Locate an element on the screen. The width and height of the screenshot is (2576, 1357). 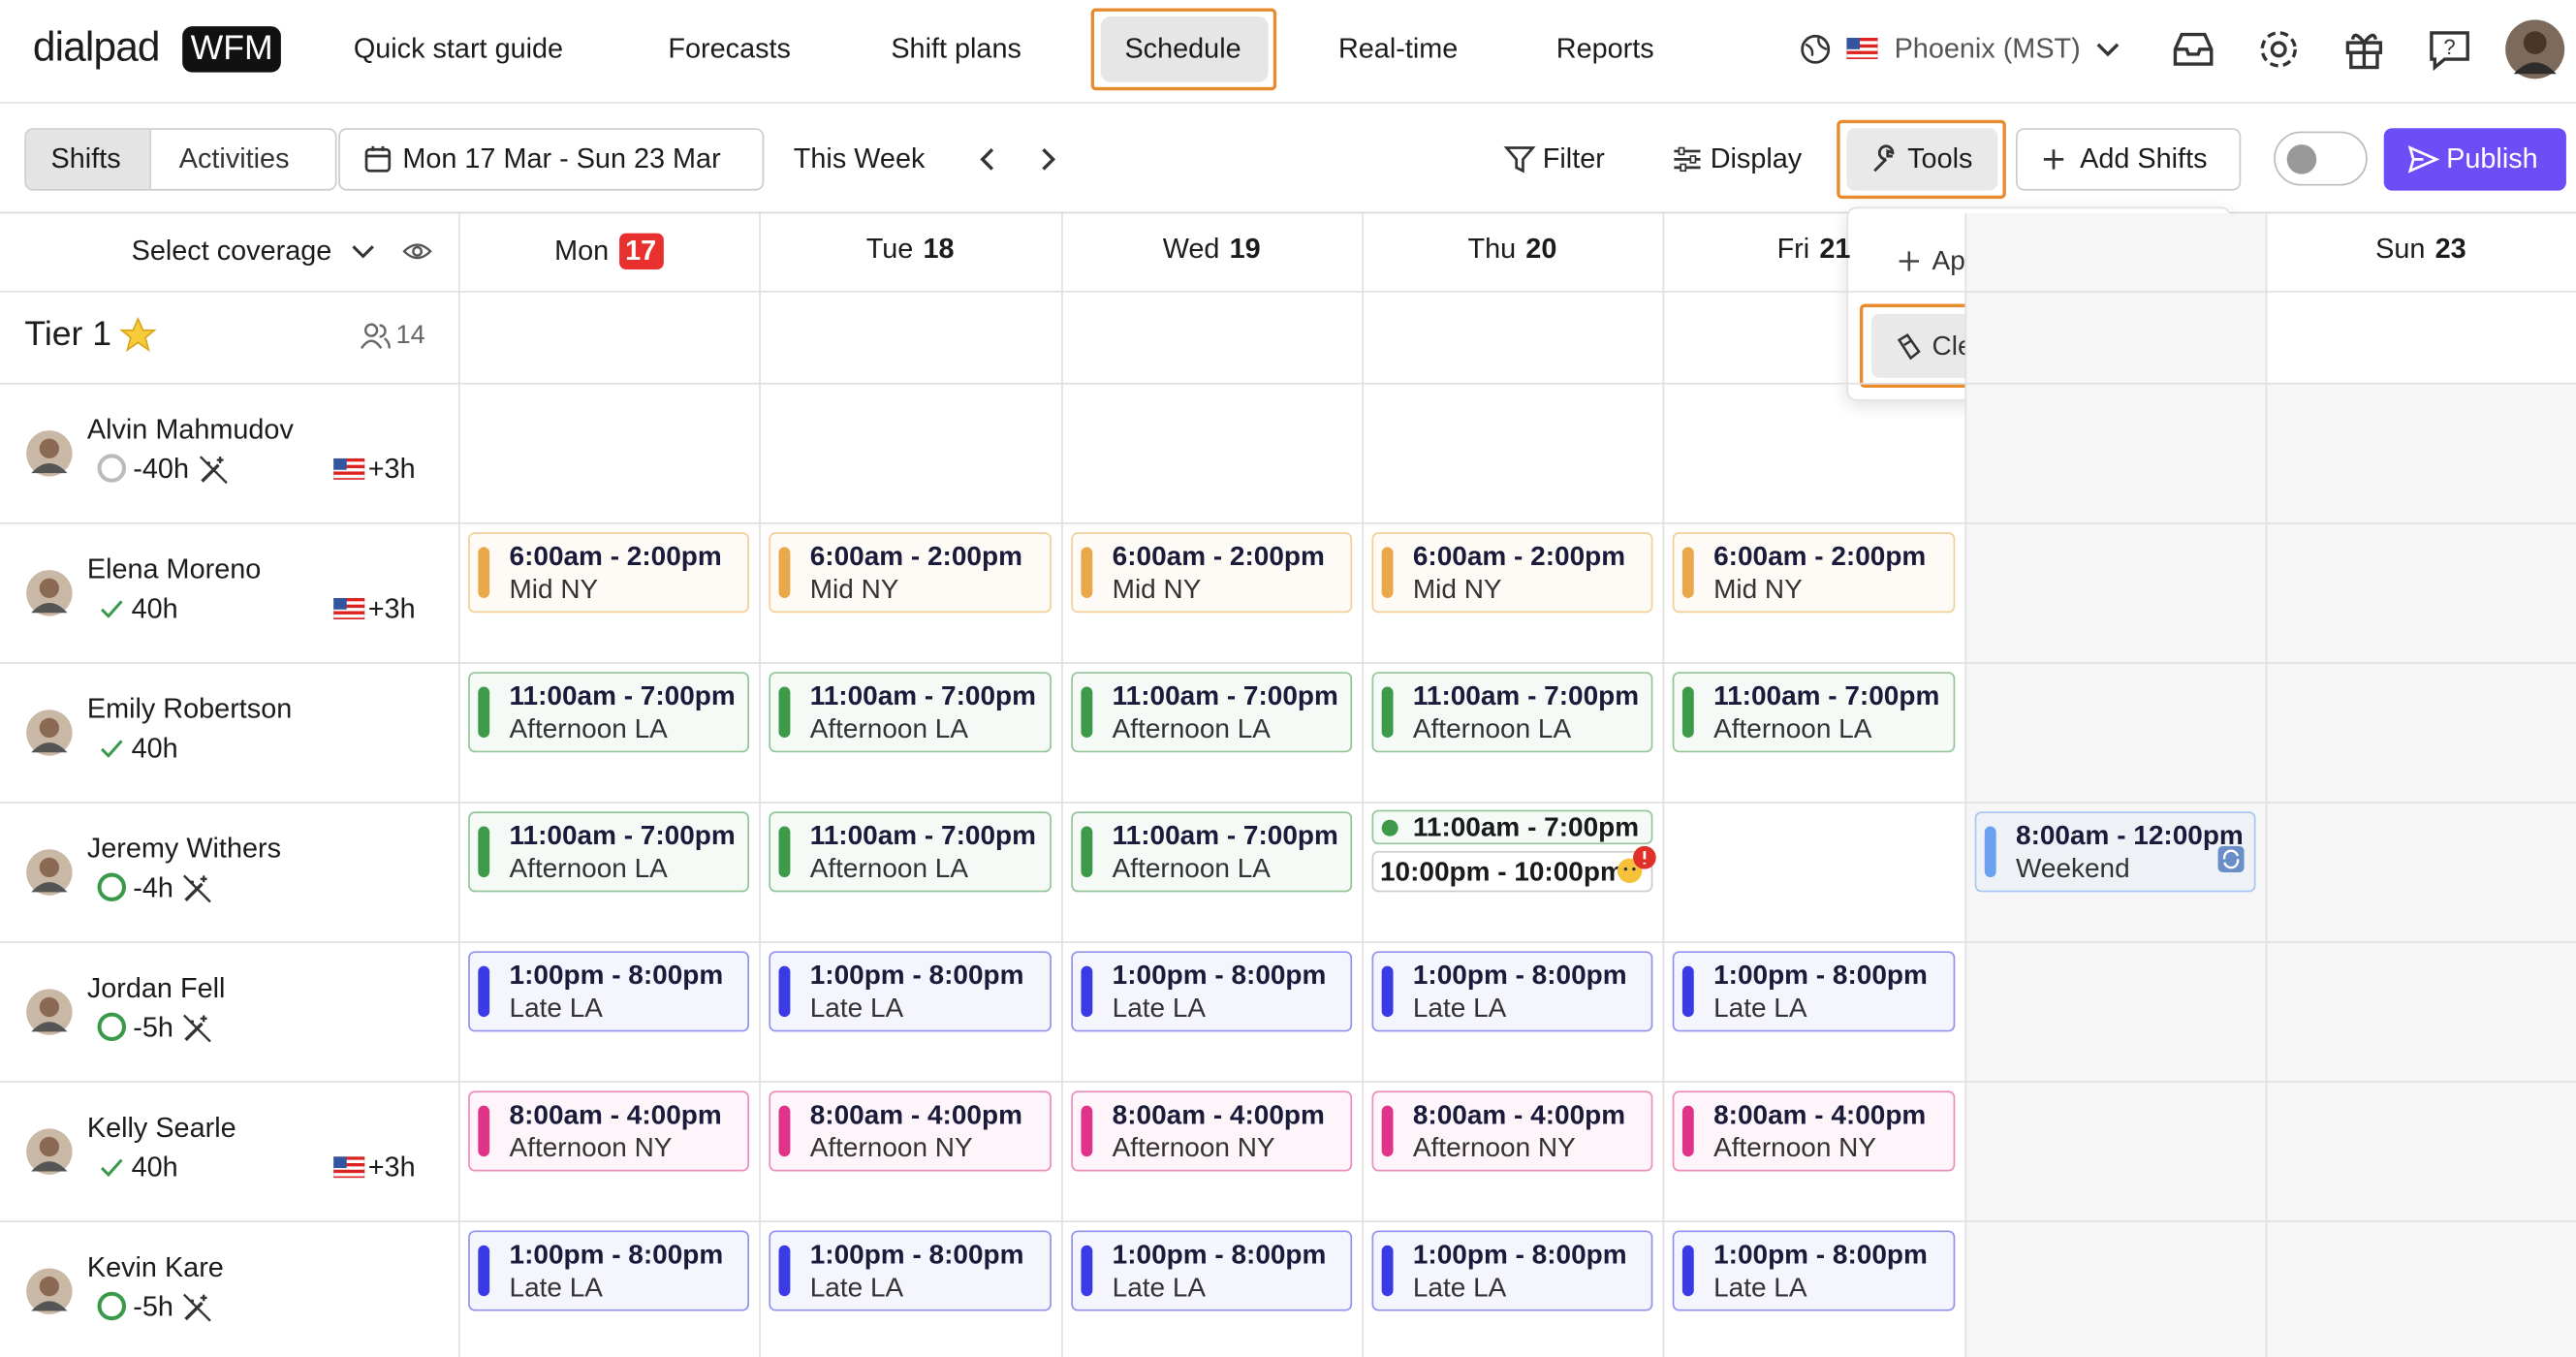
active-tab-bg is located at coordinates (1184, 49).